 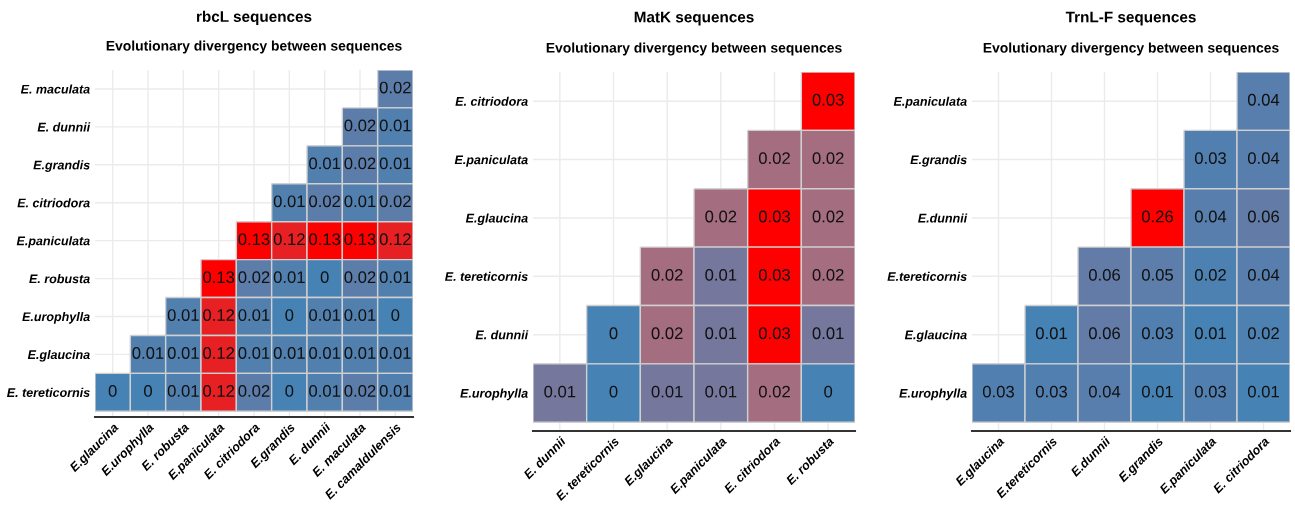 I want to click on y-tick-label: E.dunnii, so click(x=943, y=218).